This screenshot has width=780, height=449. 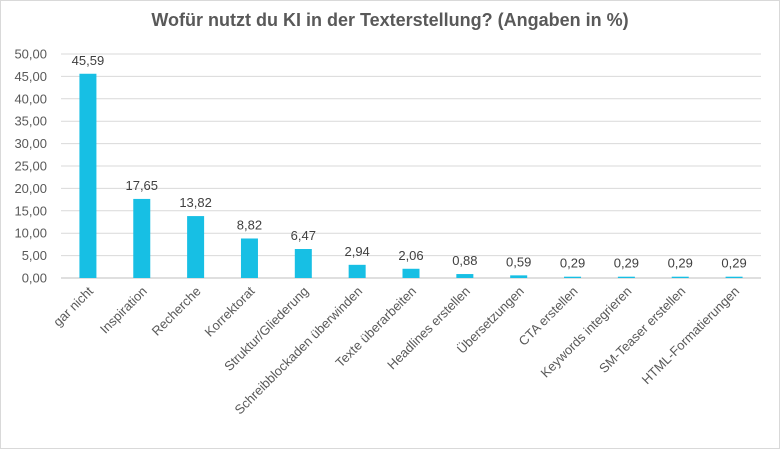 I want to click on y-tick-label: 50,00, so click(x=30, y=54).